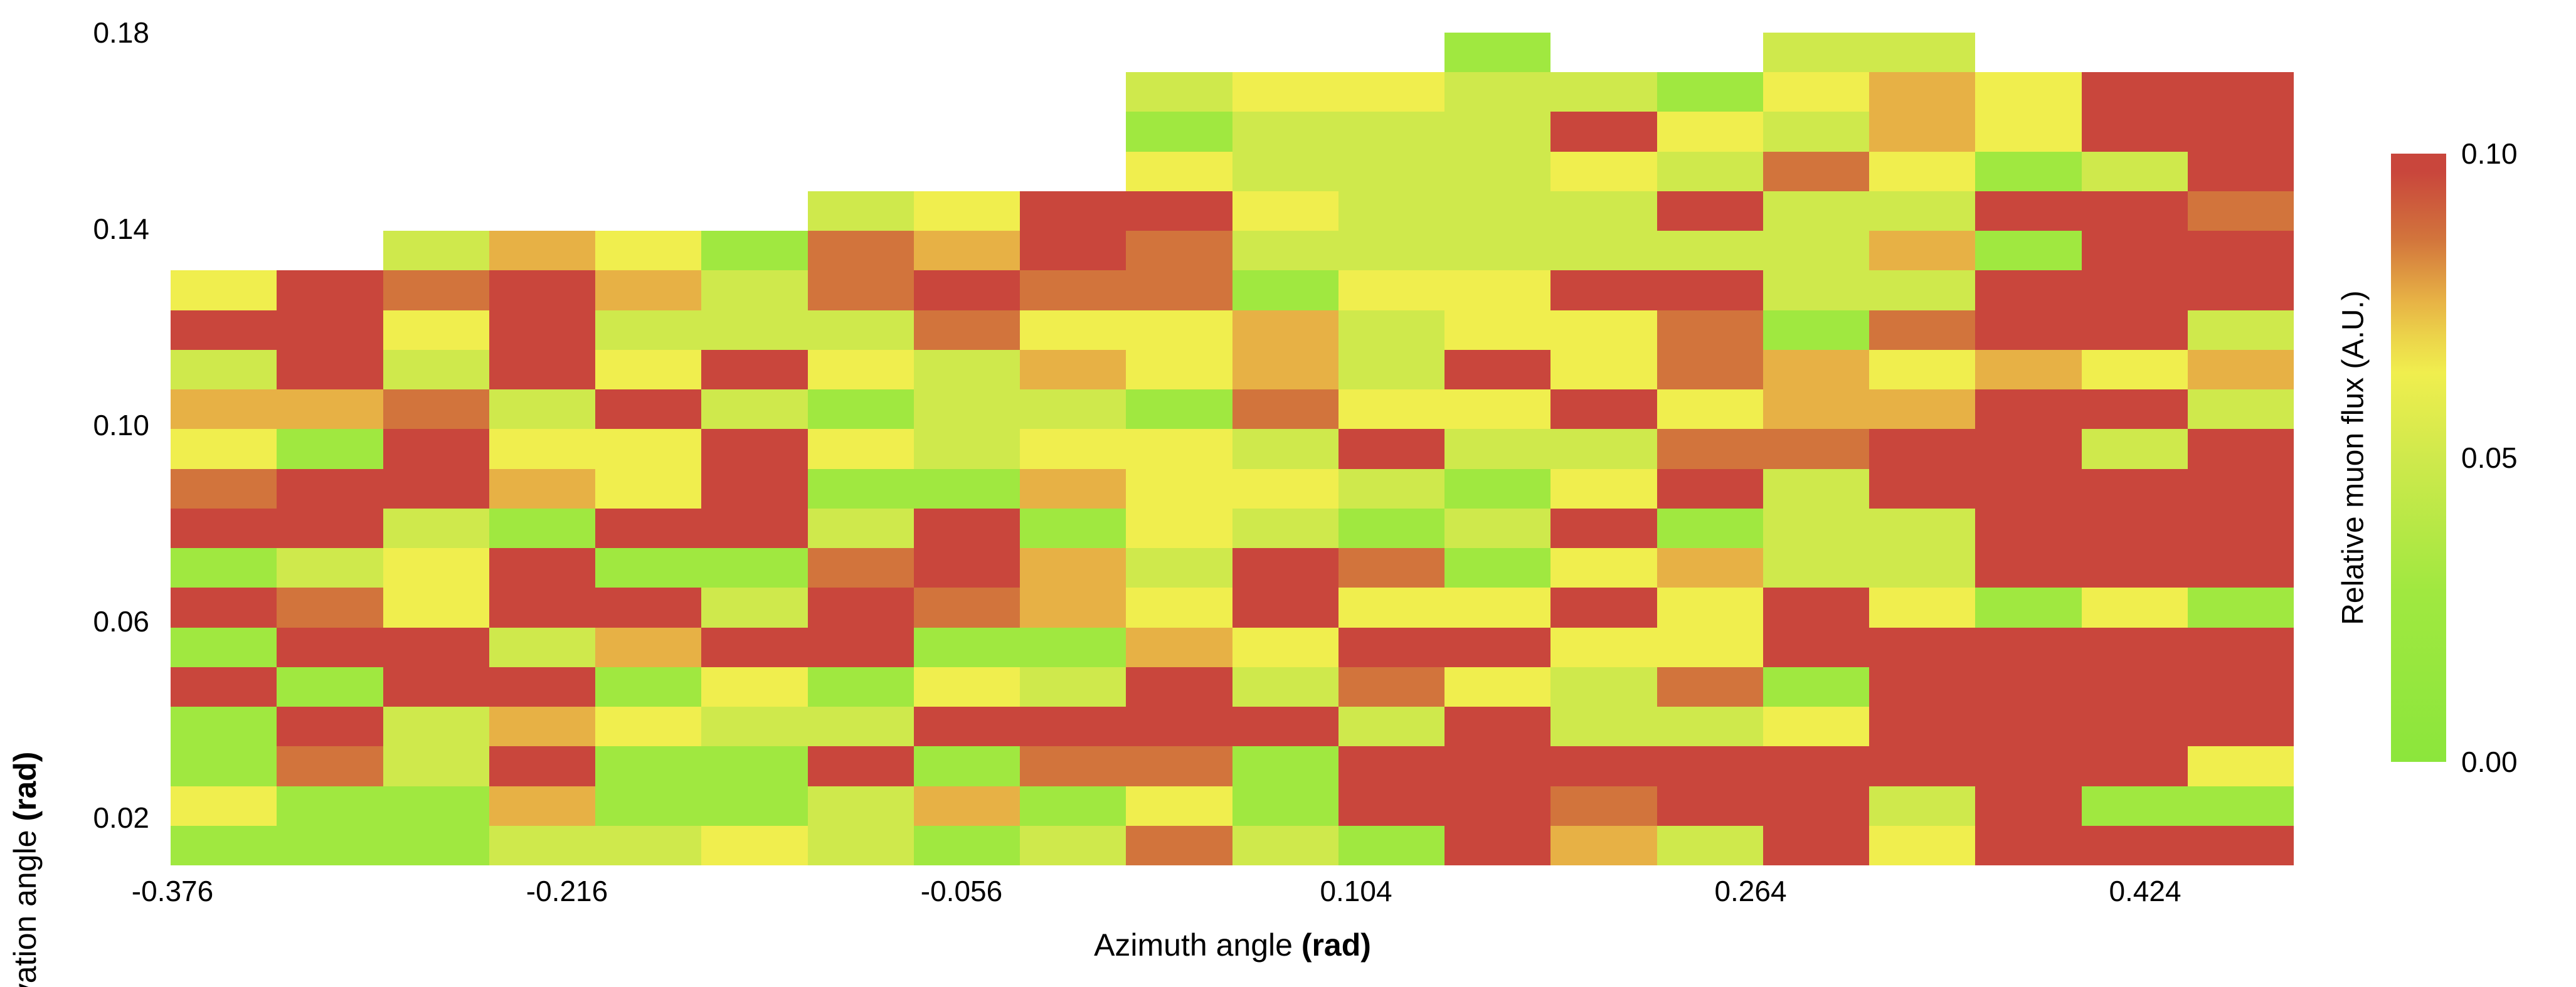  I want to click on y-tick-label: 0.14, so click(121, 229).